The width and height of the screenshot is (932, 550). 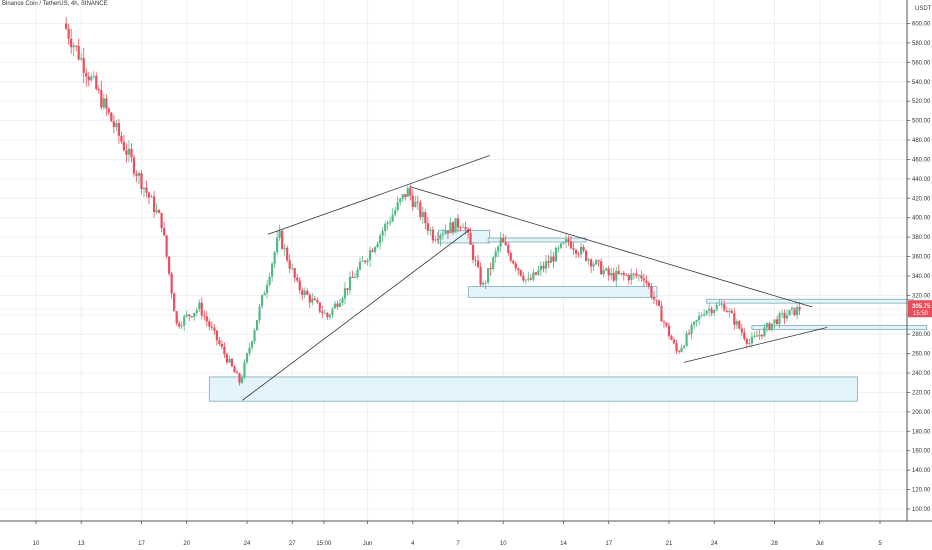 I want to click on x-tick-label: 20, so click(x=186, y=544).